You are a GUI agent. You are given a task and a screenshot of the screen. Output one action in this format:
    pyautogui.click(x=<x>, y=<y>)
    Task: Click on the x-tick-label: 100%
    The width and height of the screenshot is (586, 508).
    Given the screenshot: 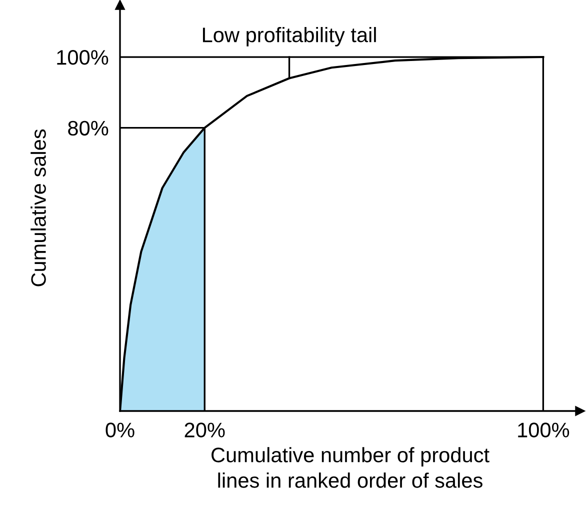 What is the action you would take?
    pyautogui.click(x=544, y=430)
    